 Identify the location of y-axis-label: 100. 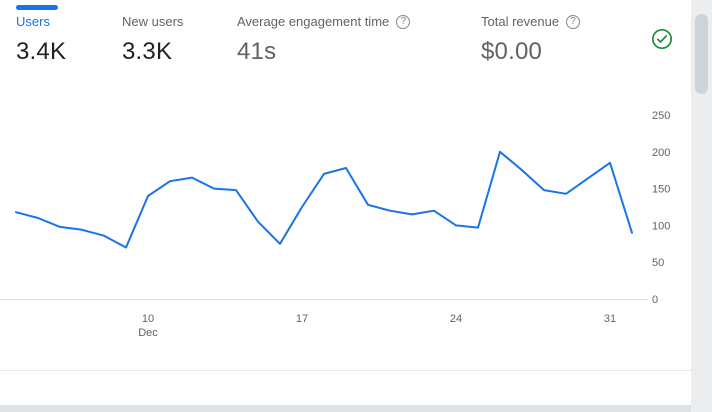
(661, 226).